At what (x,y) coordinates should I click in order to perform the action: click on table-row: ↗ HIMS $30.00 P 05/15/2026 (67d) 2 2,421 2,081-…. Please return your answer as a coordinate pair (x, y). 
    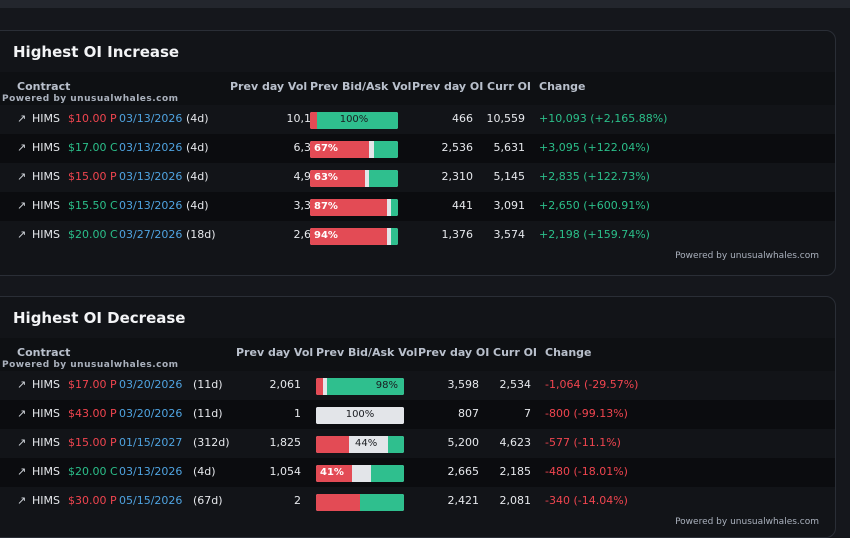
    Looking at the image, I should click on (417, 501).